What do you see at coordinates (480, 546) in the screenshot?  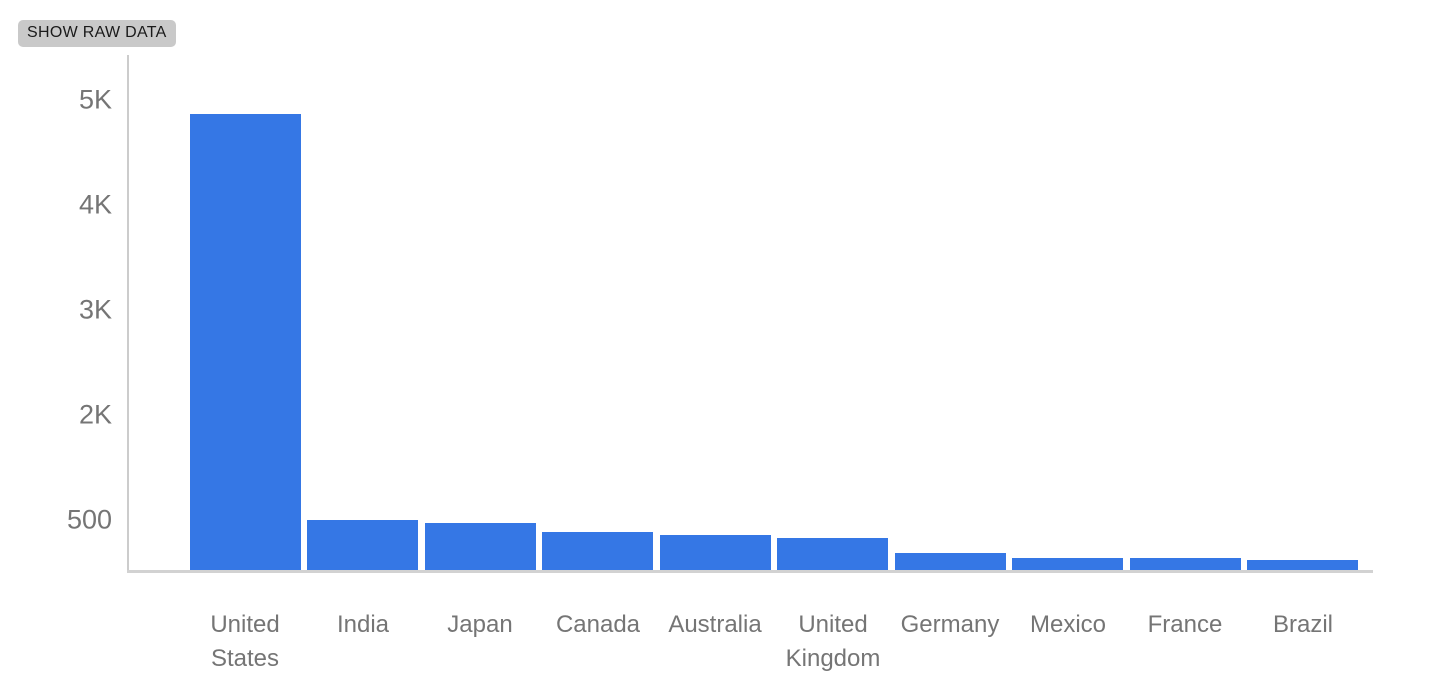 I see `bar-japan` at bounding box center [480, 546].